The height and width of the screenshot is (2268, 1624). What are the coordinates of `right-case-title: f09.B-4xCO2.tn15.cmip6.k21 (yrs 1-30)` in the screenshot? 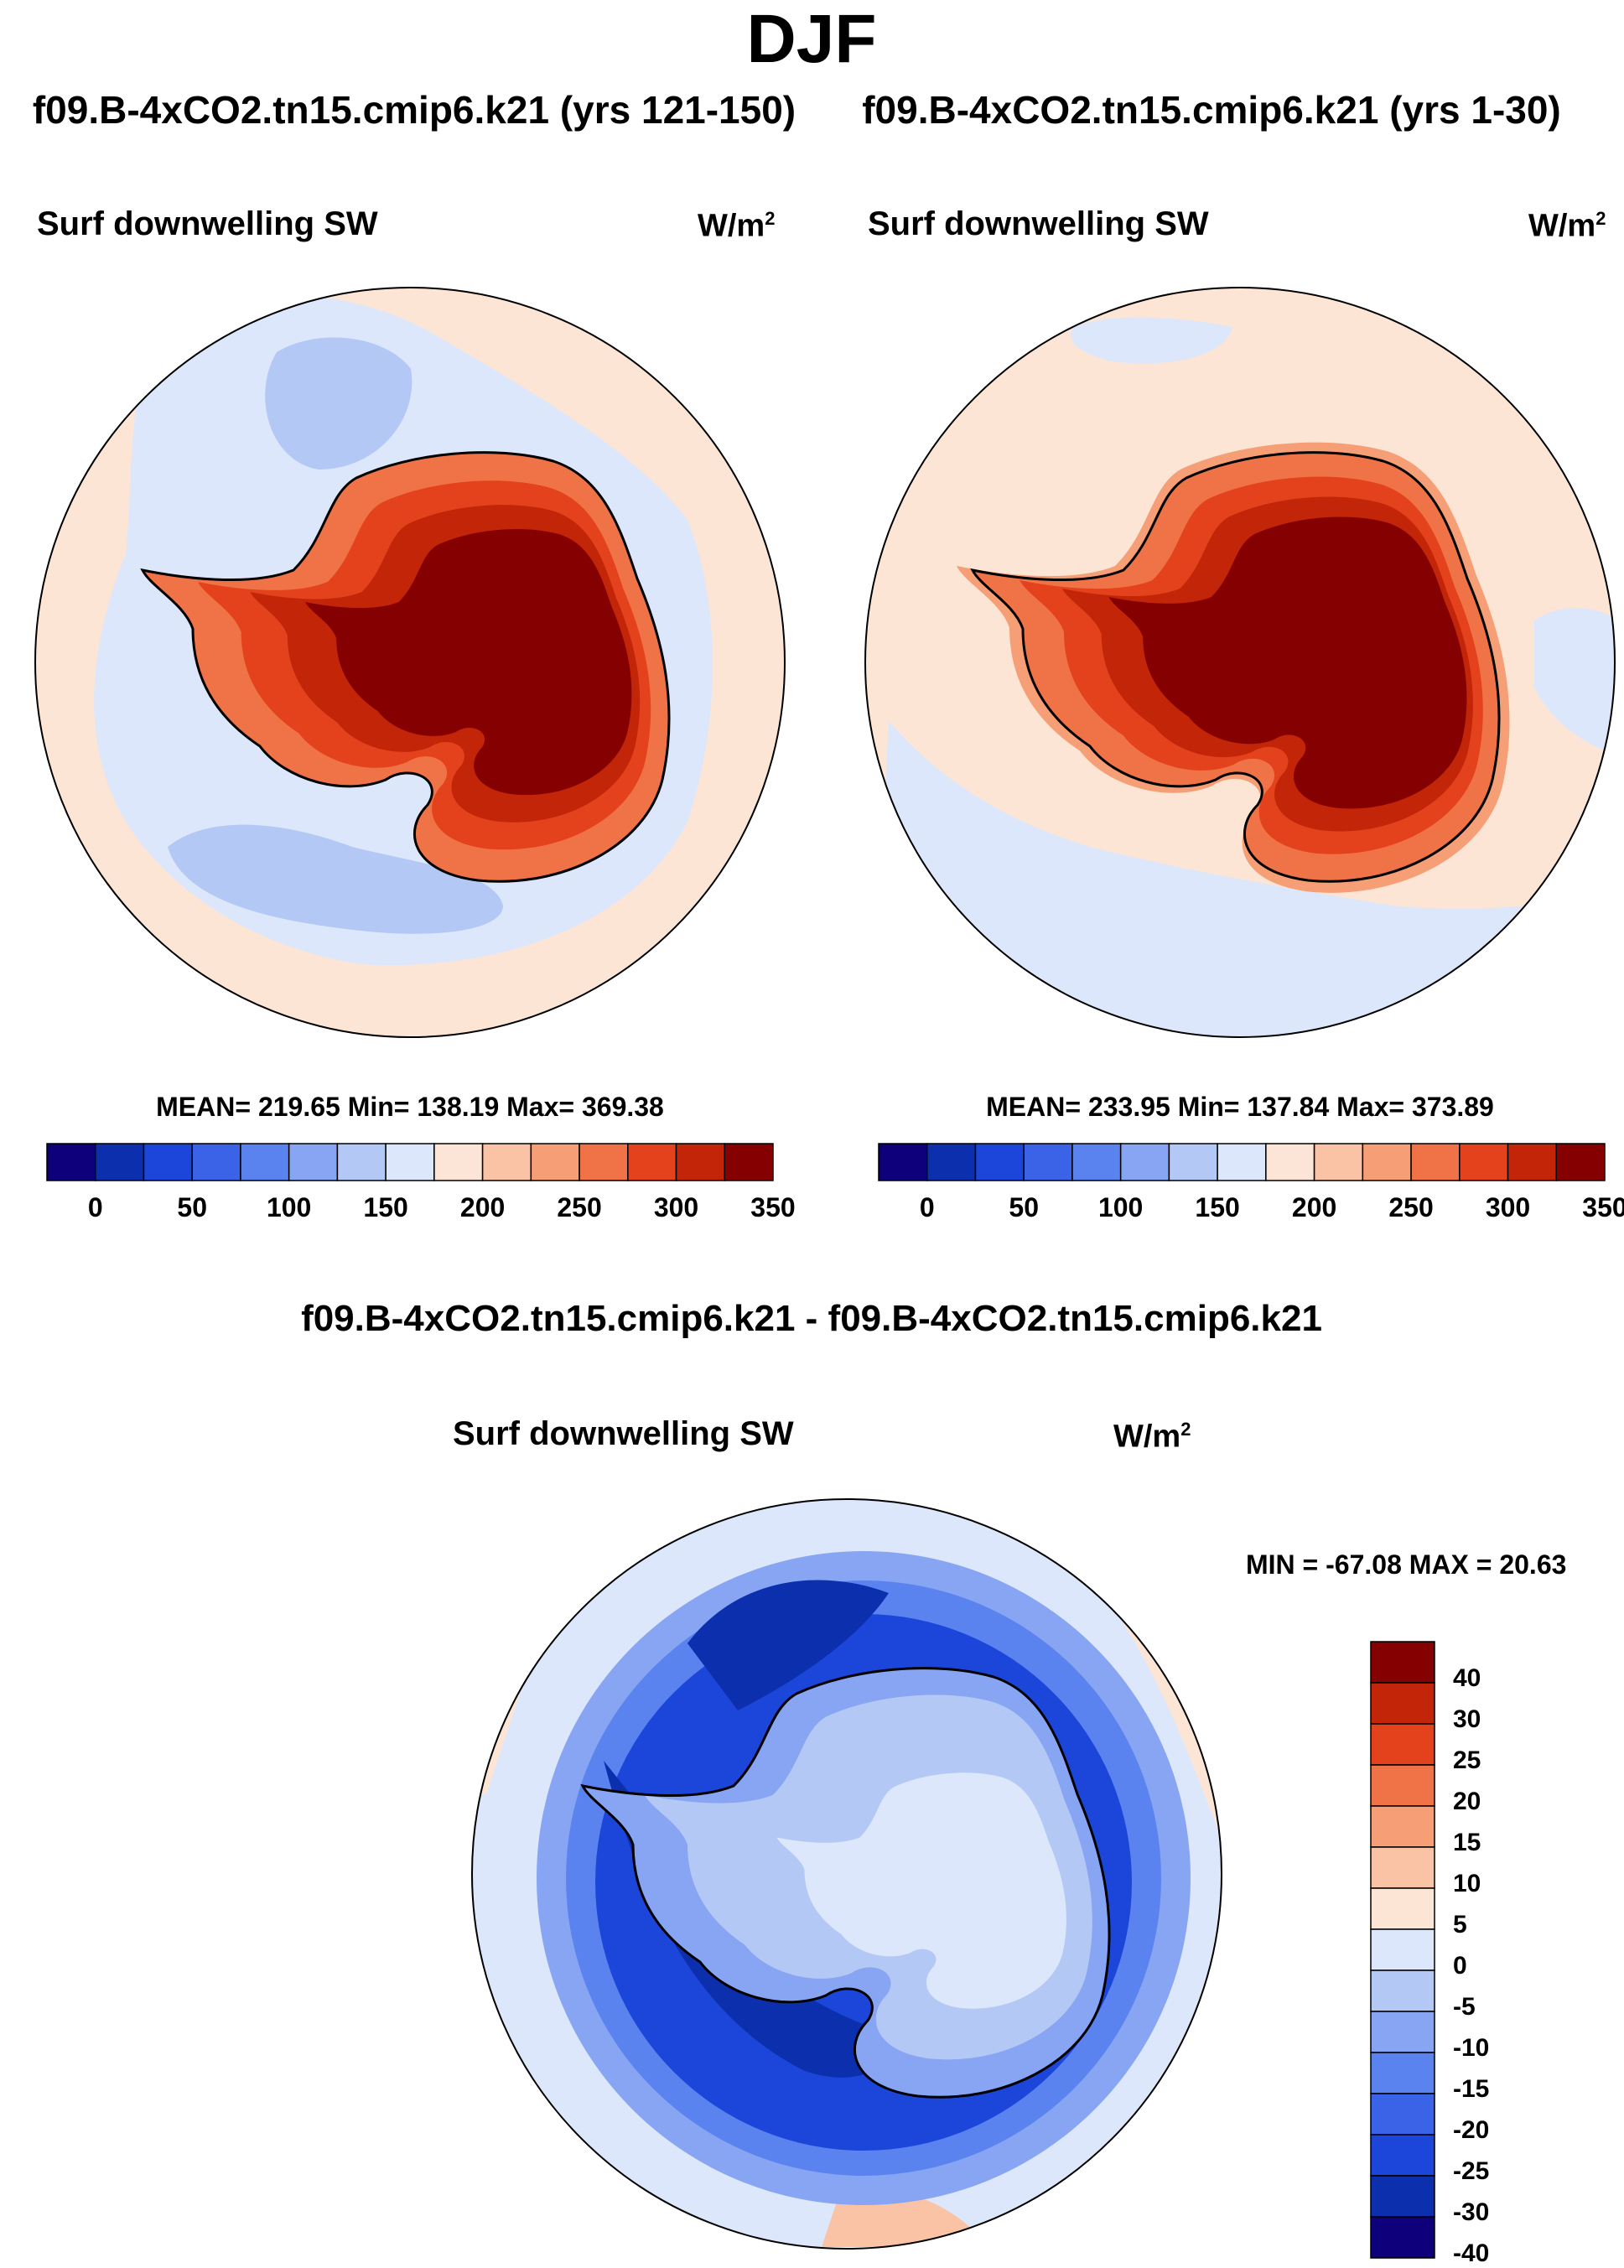 It's located at (1211, 110).